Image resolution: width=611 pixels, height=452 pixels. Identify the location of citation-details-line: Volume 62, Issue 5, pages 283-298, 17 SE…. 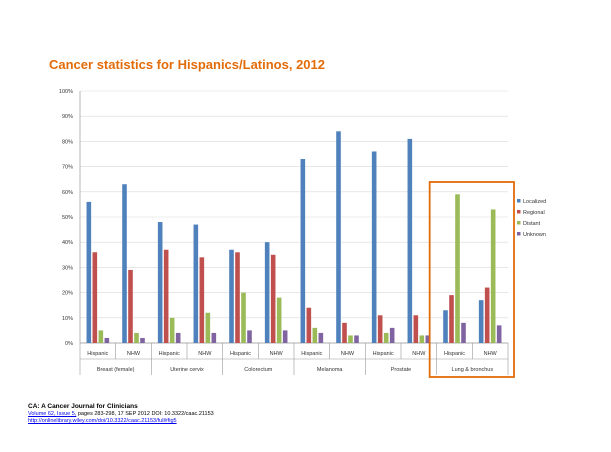
(121, 414).